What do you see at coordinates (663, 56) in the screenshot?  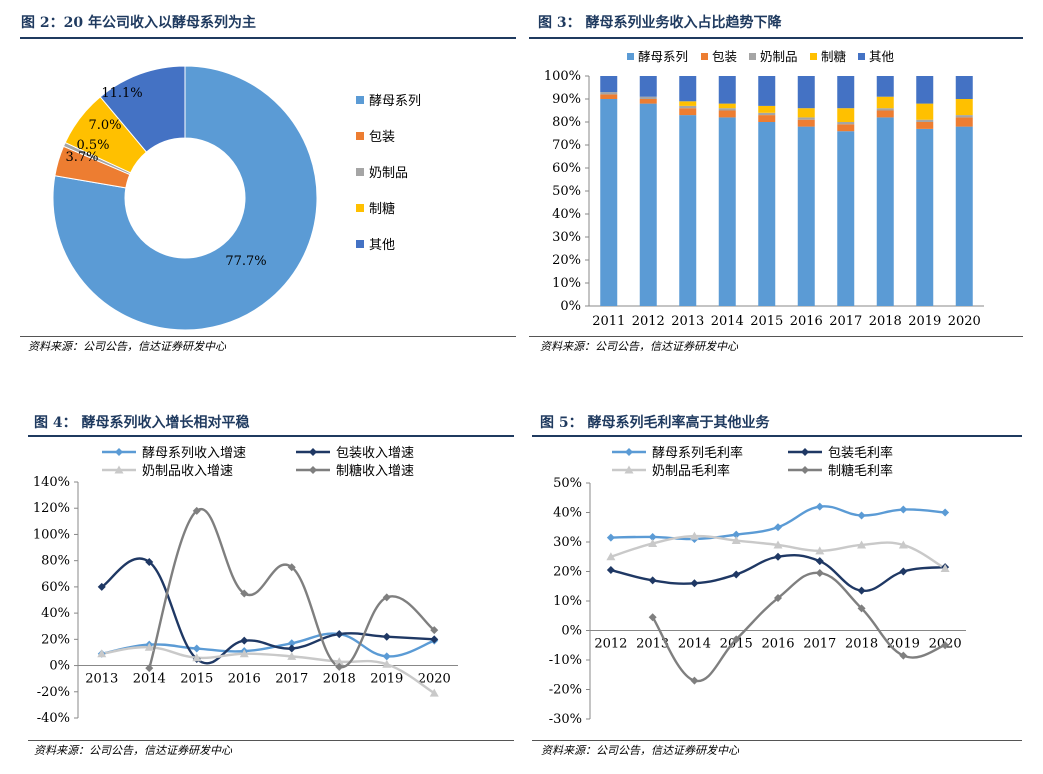 I see `legend-label: 酵母系列` at bounding box center [663, 56].